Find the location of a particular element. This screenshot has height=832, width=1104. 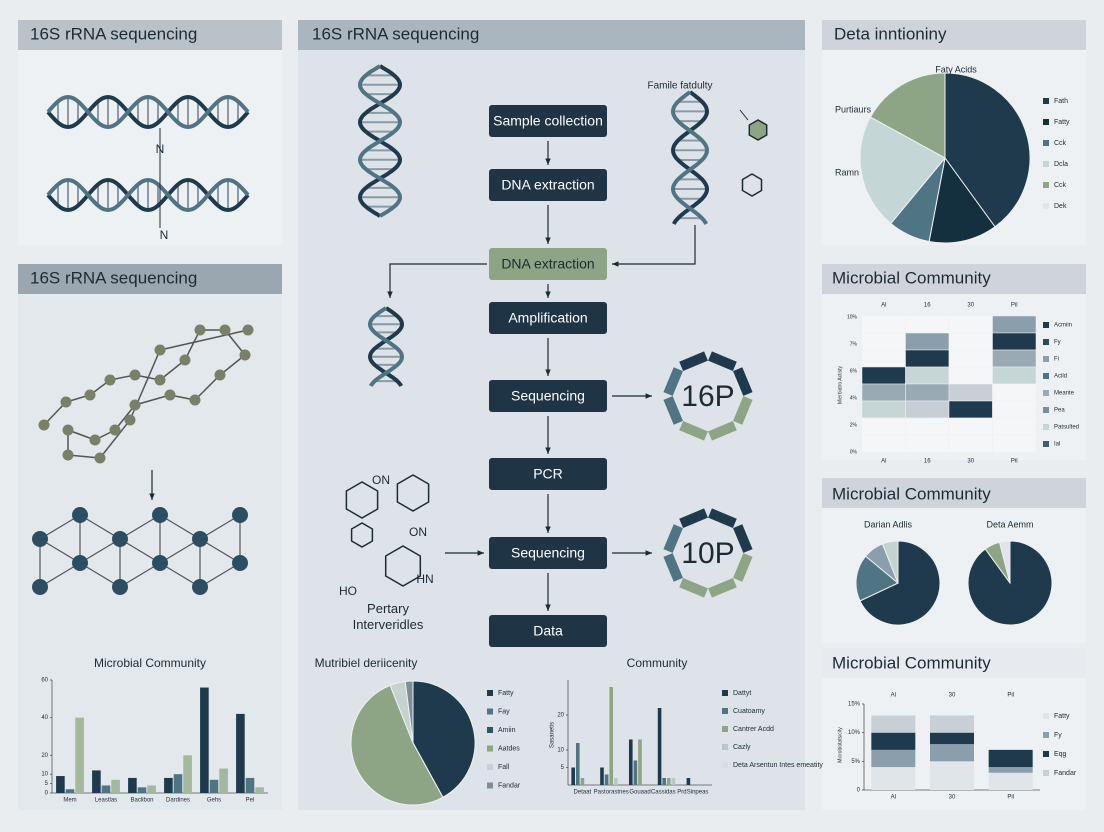

label: 4% is located at coordinates (854, 398).